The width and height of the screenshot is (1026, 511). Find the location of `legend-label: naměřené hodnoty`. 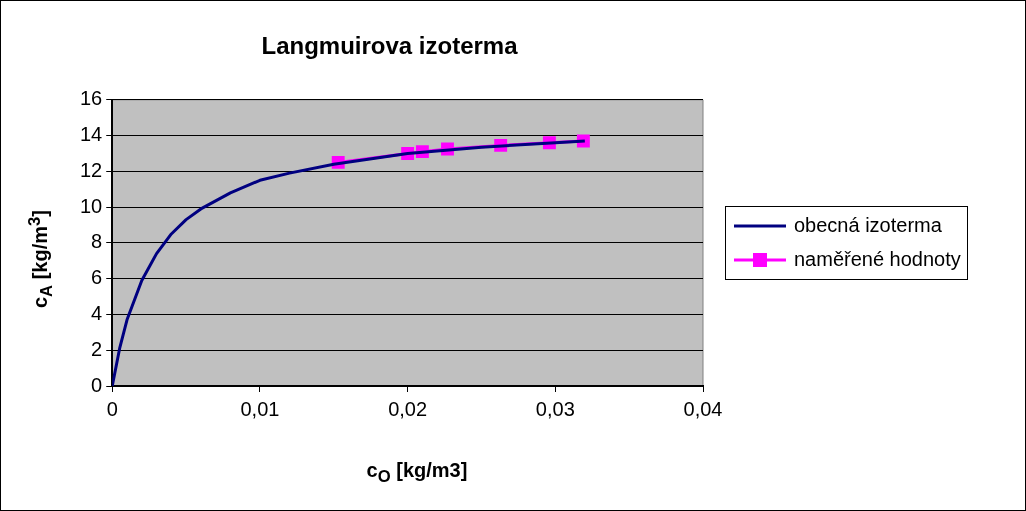

legend-label: naměřené hodnoty is located at coordinates (877, 260).